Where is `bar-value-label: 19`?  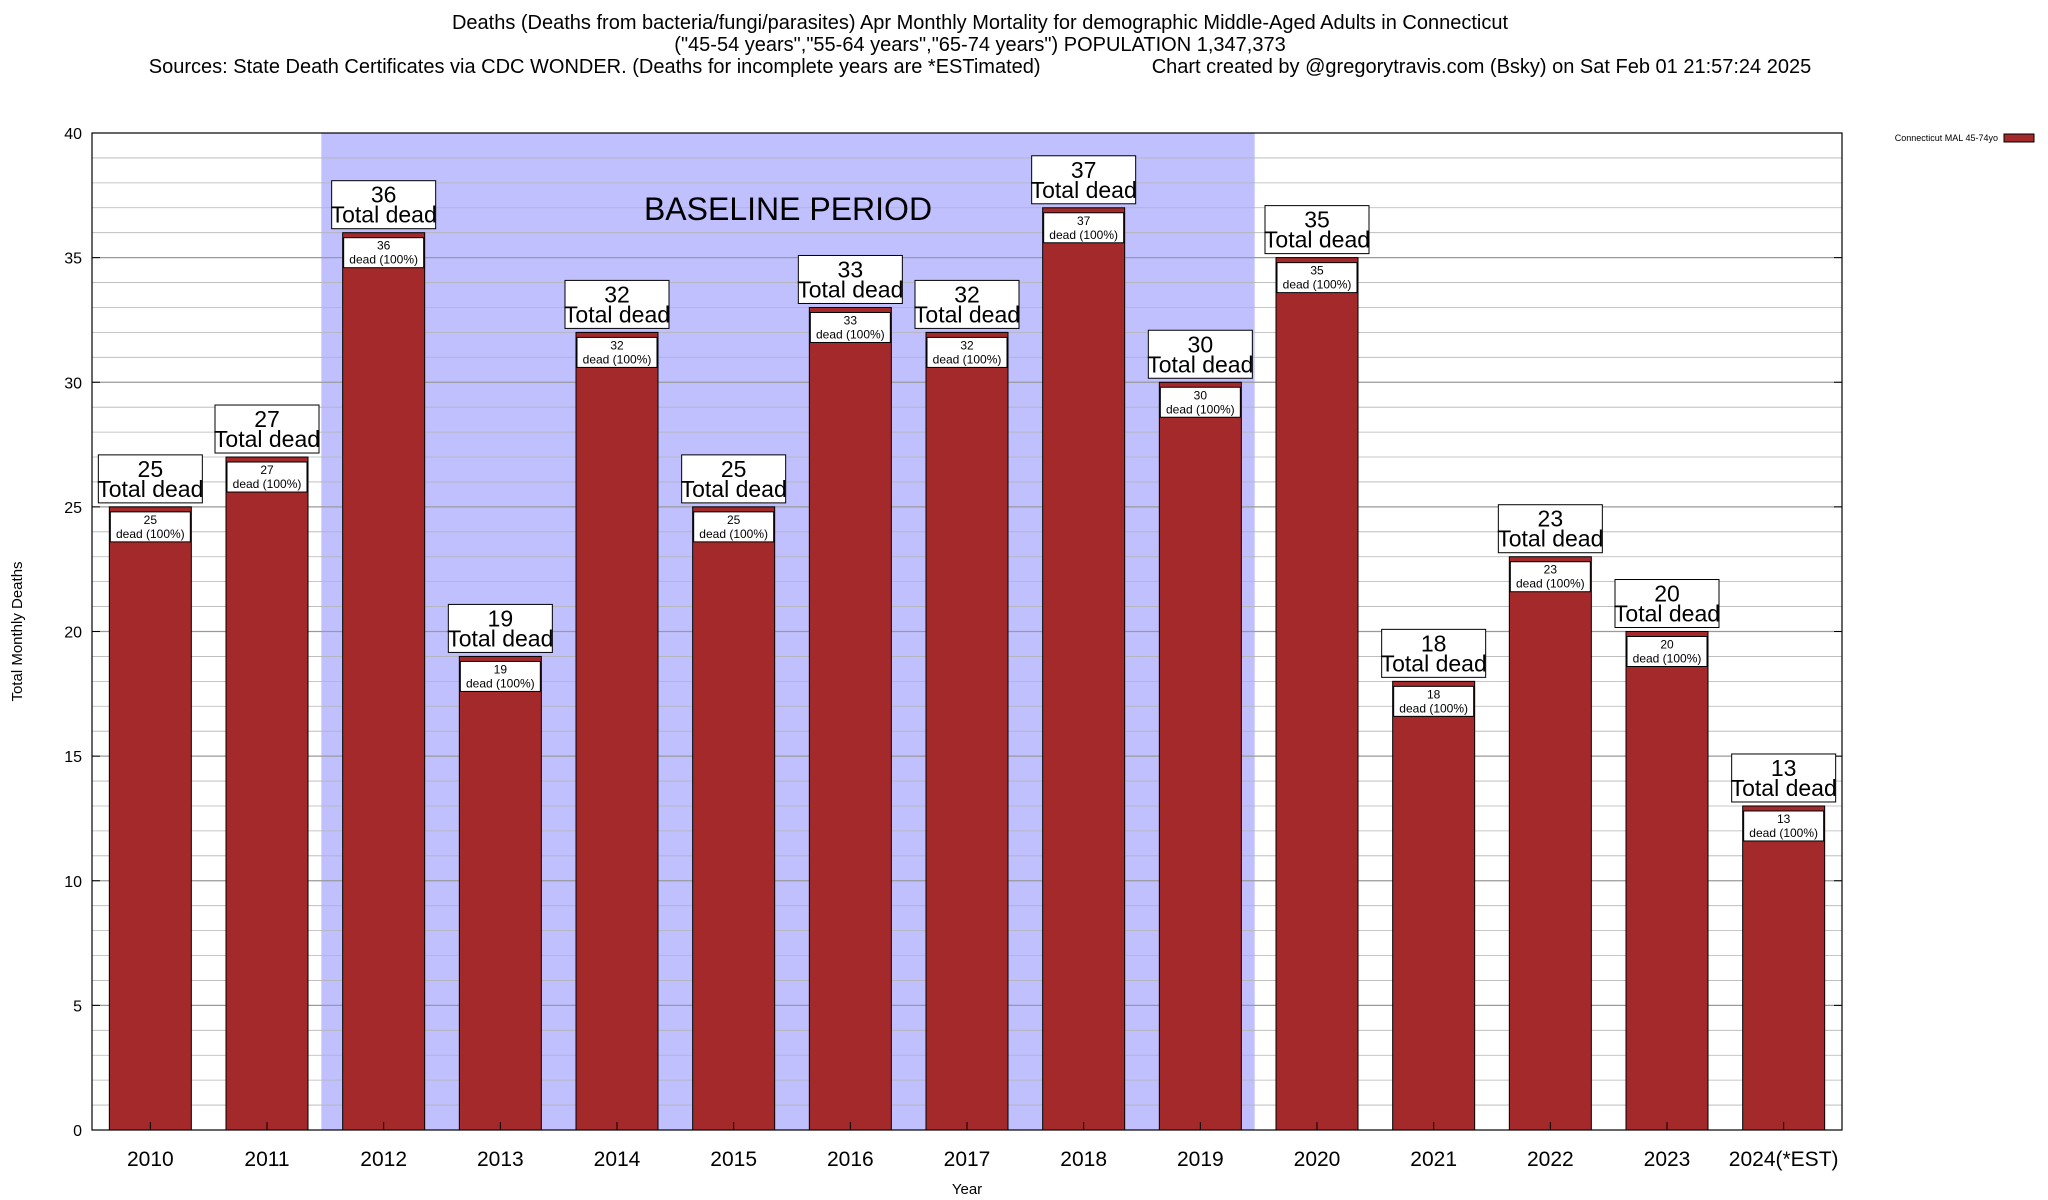 bar-value-label: 19 is located at coordinates (501, 618).